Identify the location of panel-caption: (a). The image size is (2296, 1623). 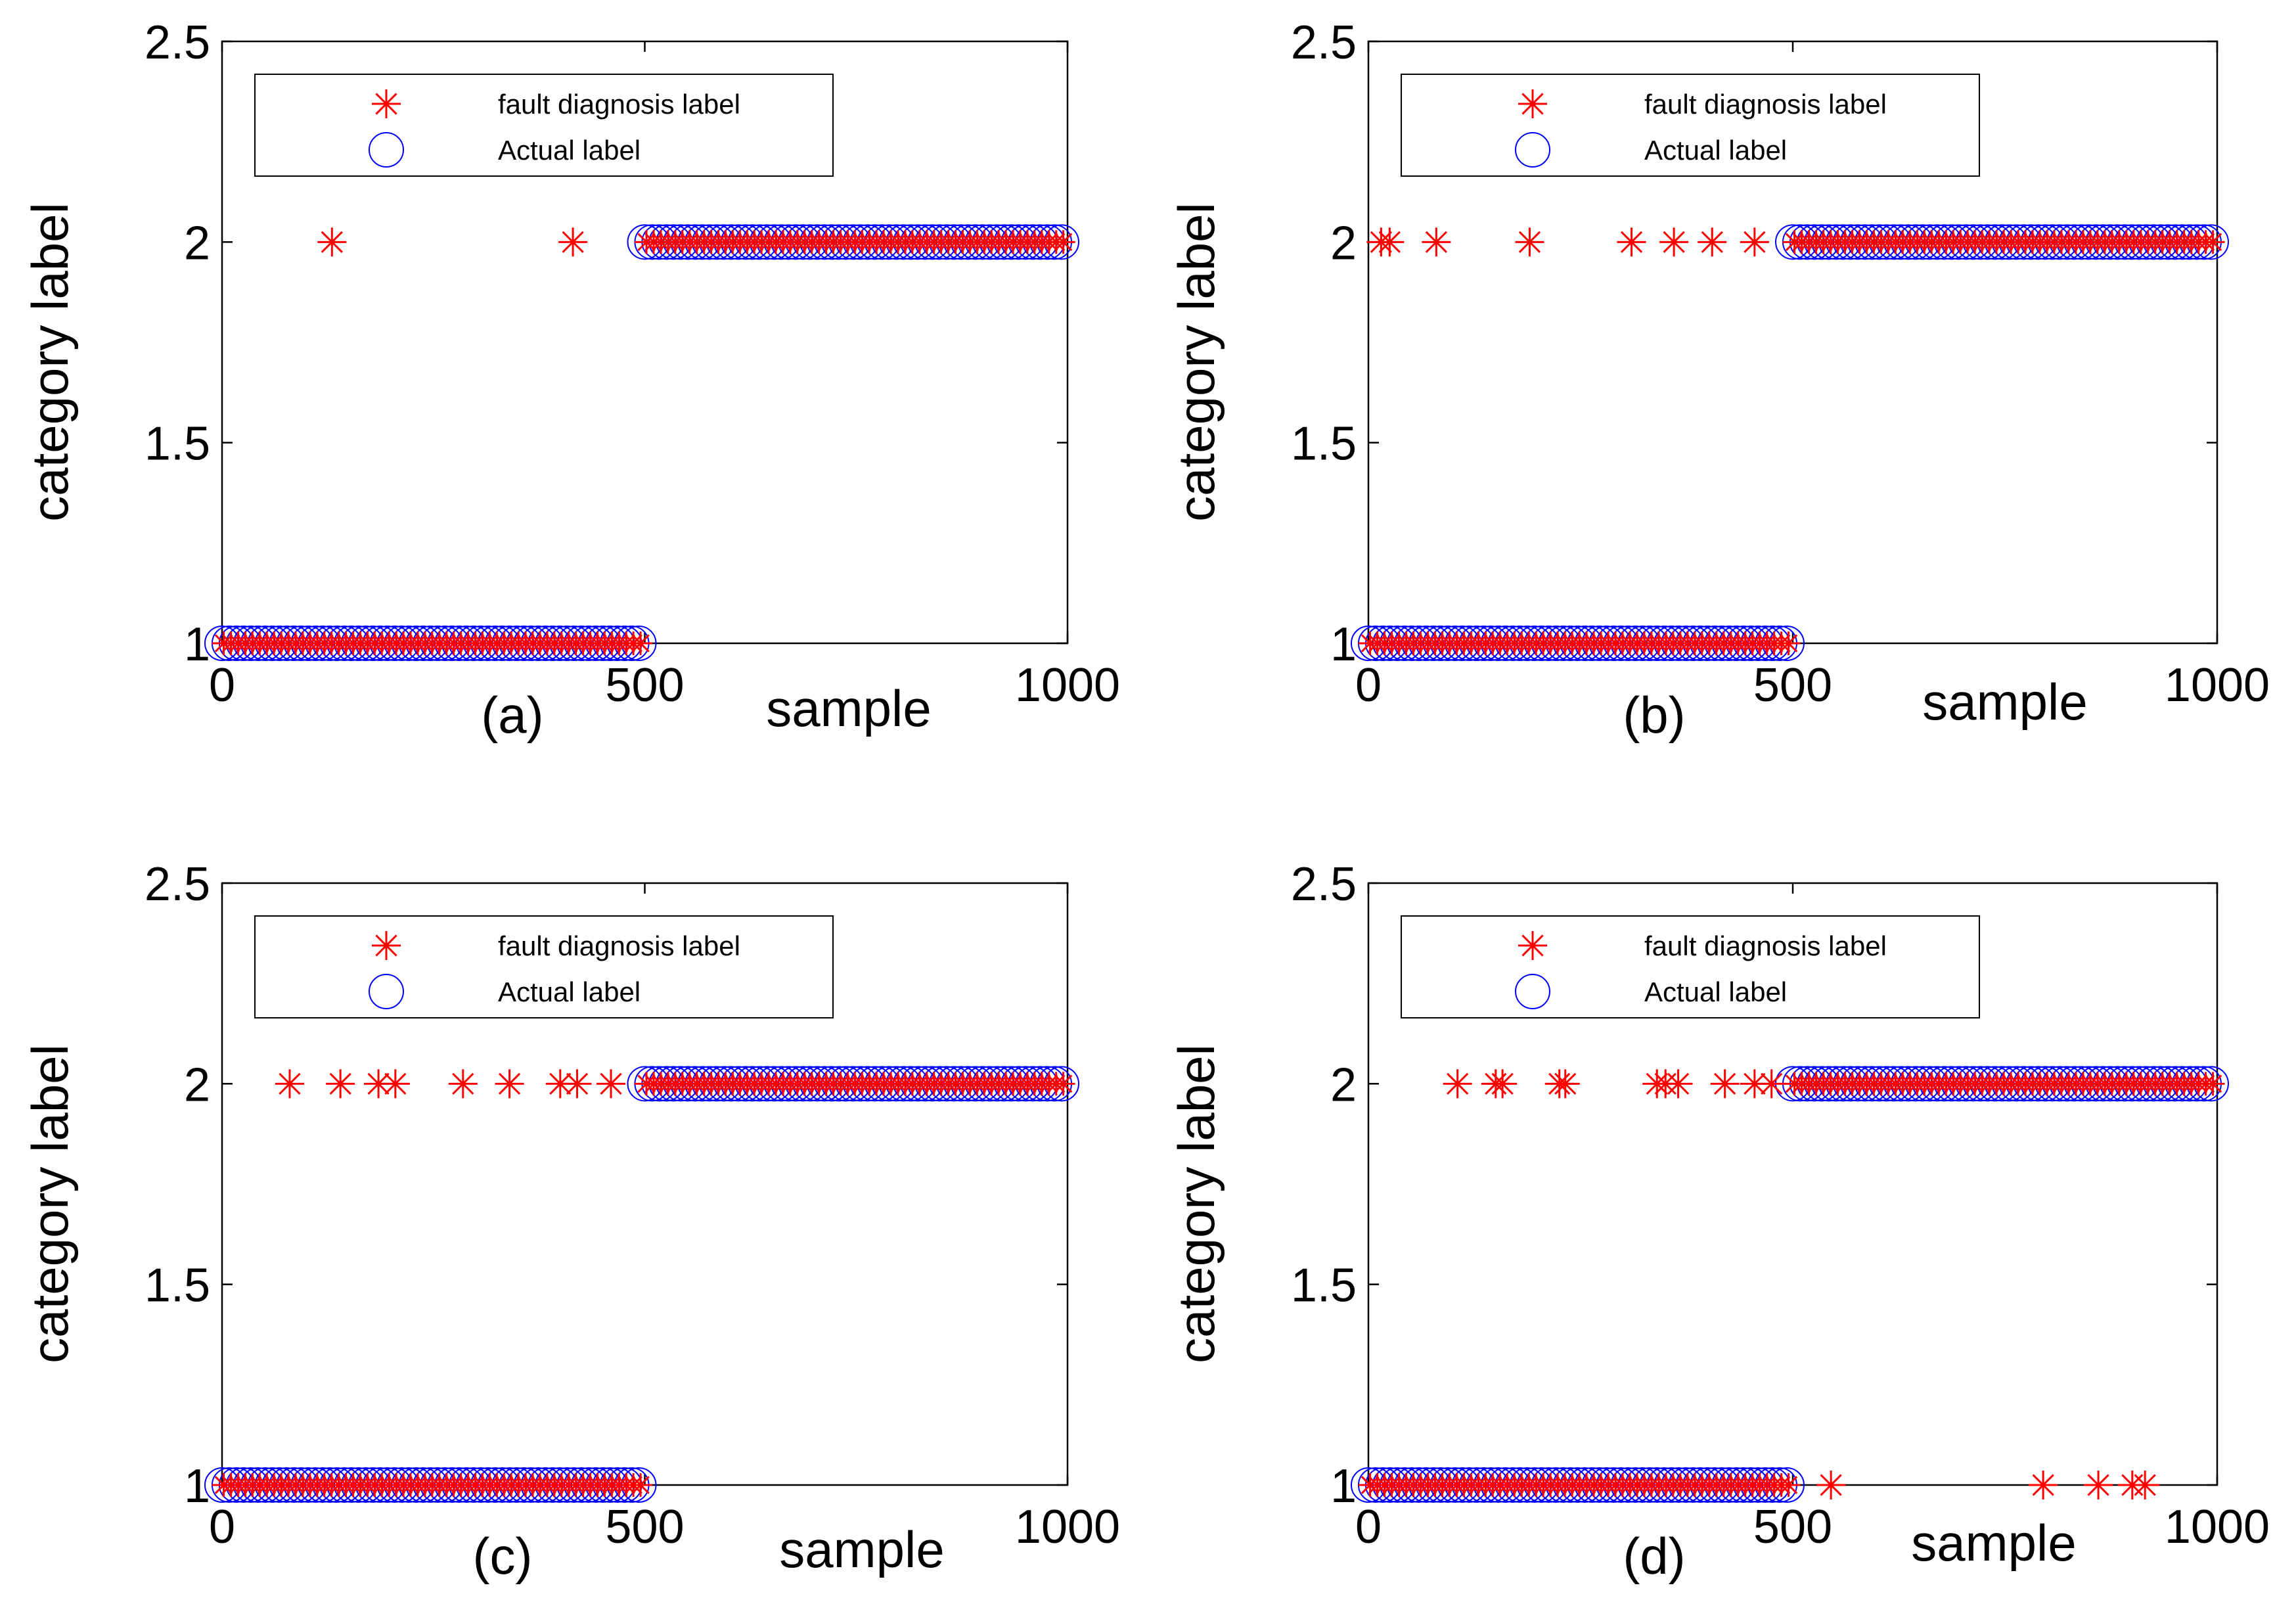
(512, 715).